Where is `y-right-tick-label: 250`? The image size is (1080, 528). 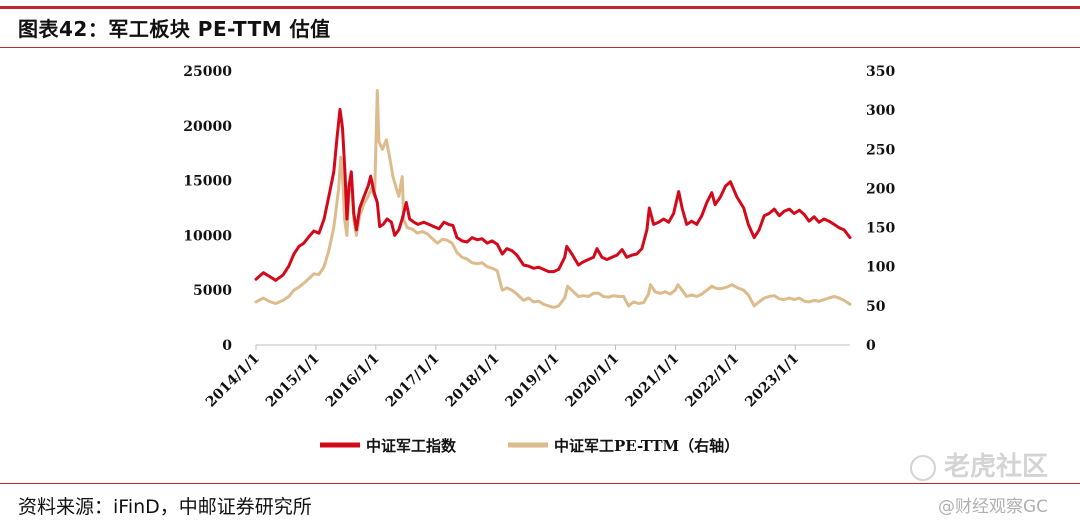
y-right-tick-label: 250 is located at coordinates (880, 150).